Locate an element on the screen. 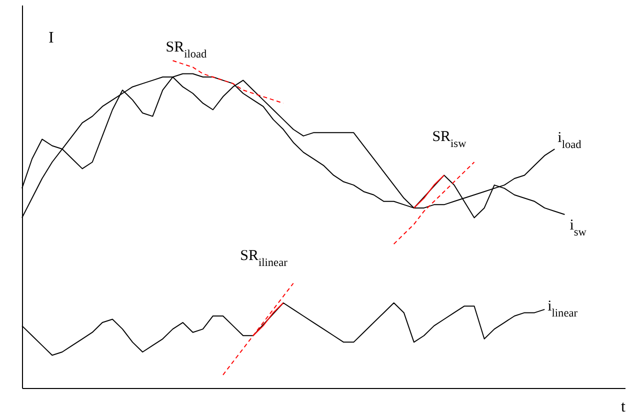 This screenshot has height=419, width=633. series-label: i$_{linear}$ is located at coordinates (563, 309).